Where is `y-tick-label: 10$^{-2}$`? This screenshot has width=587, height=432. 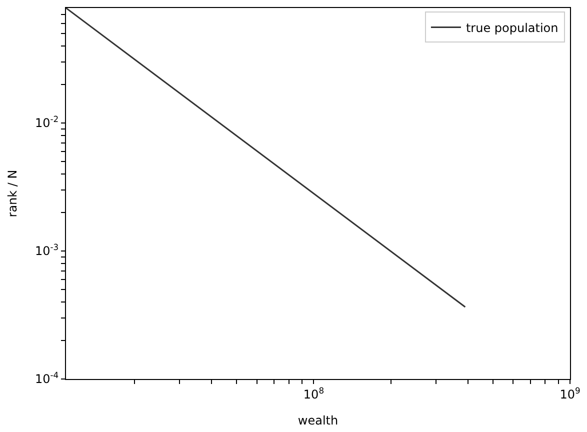
y-tick-label: 10$^{-2}$ is located at coordinates (46, 122).